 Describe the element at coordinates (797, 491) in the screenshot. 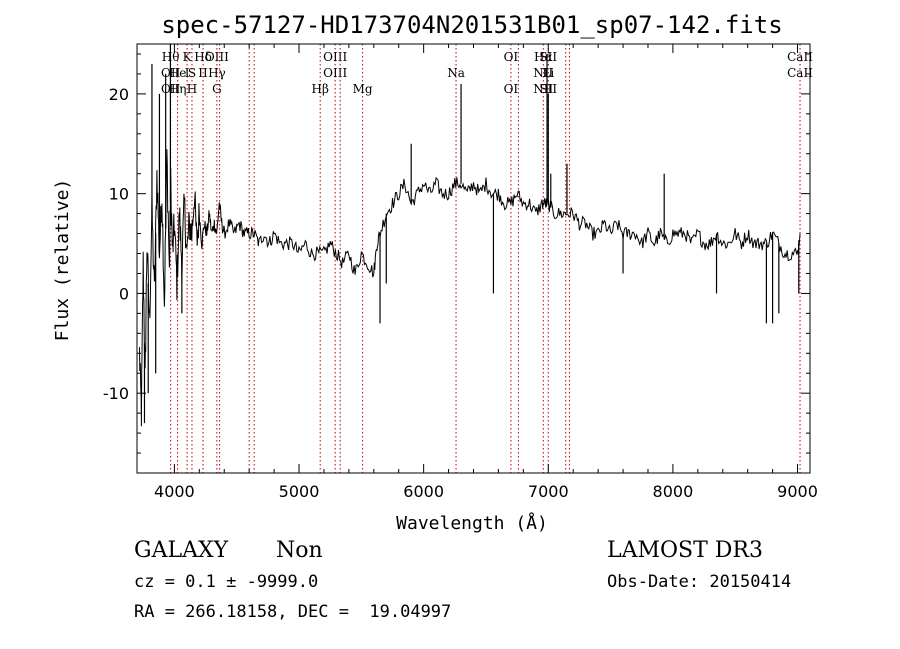

I see `x-tick-label: 9000` at that location.